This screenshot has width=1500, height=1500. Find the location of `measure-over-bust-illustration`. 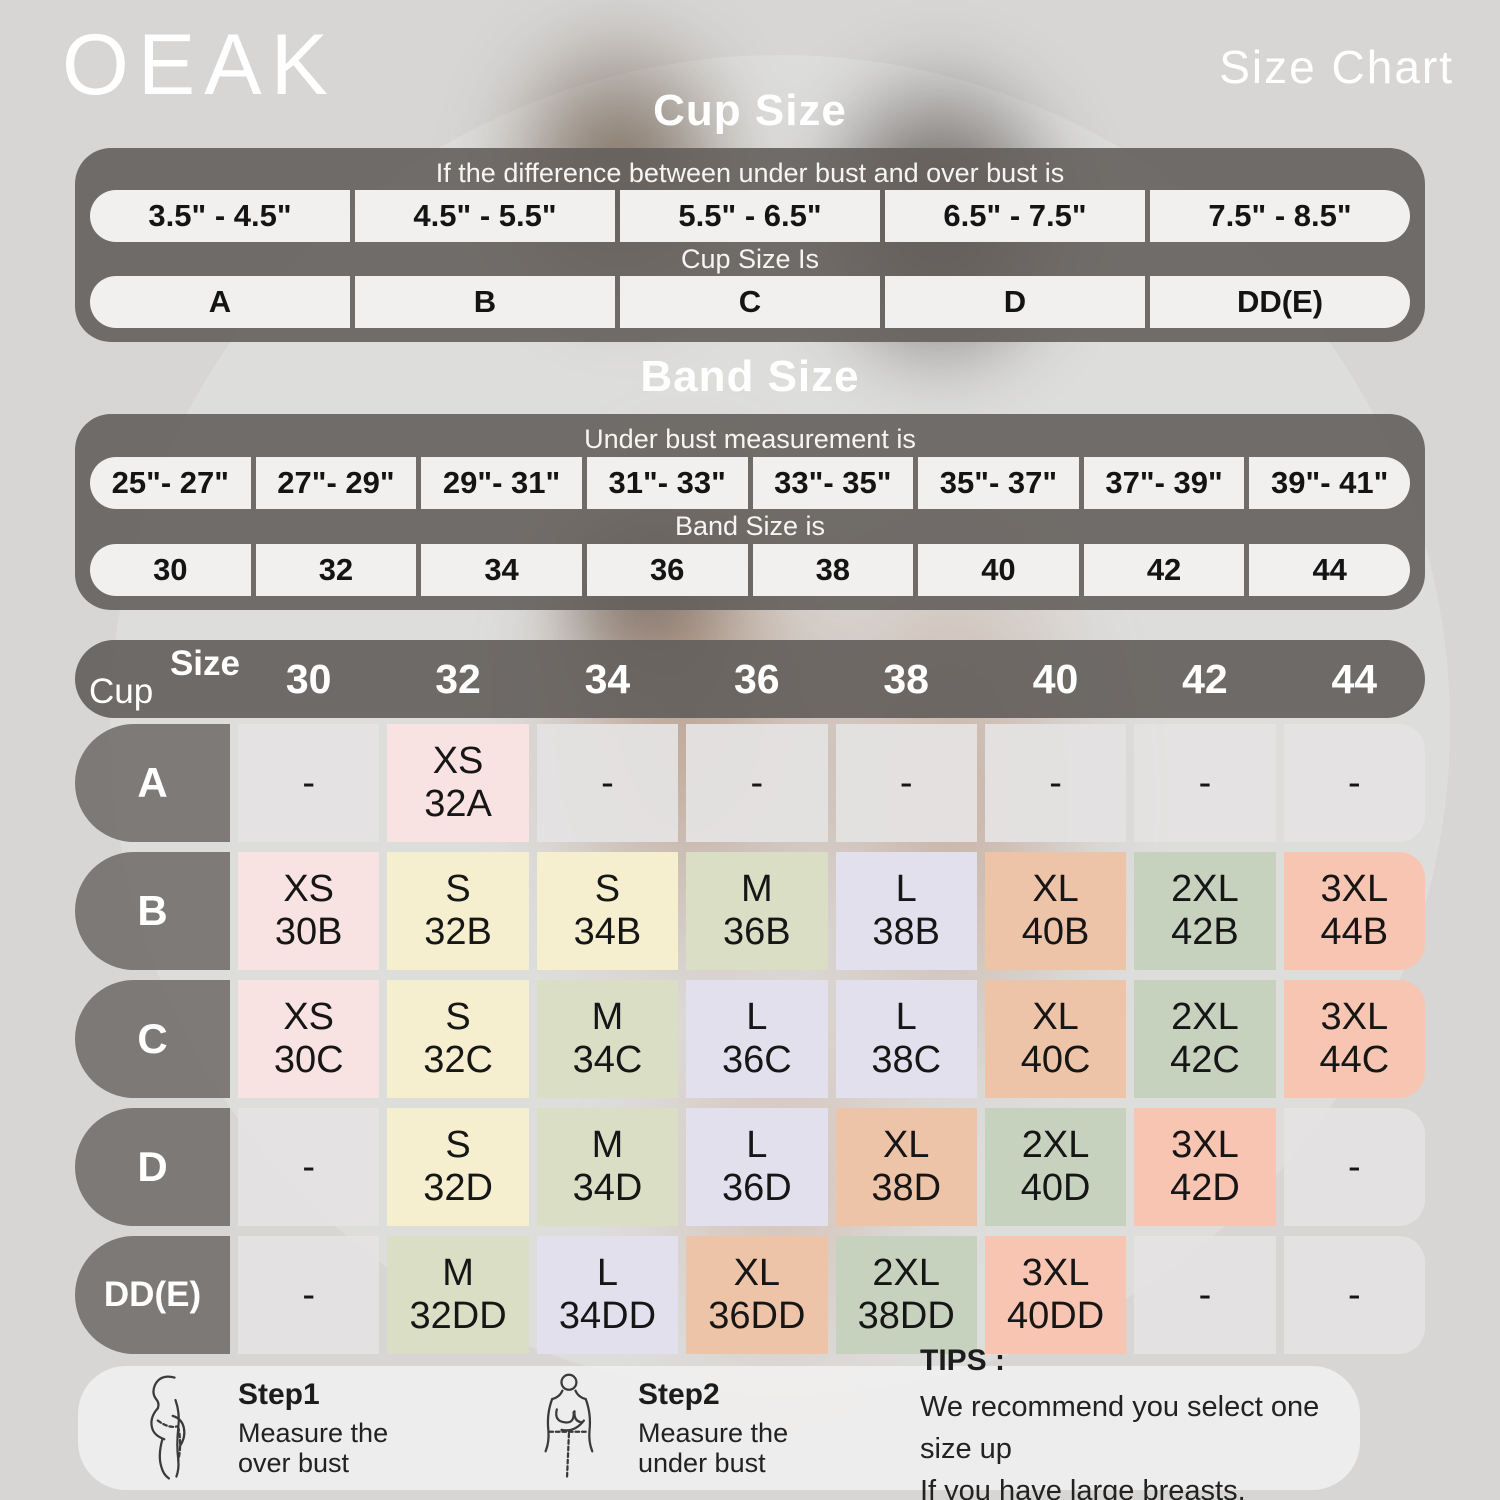

measure-over-bust-illustration is located at coordinates (168, 1428).